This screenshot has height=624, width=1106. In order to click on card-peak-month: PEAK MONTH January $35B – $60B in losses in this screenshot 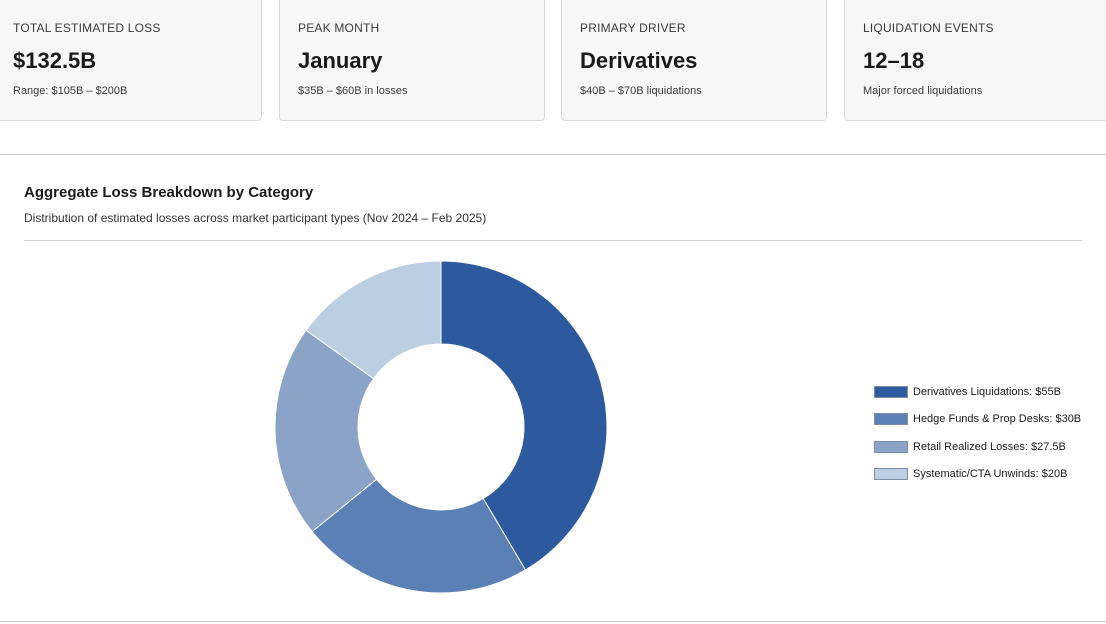, I will do `click(412, 60)`.